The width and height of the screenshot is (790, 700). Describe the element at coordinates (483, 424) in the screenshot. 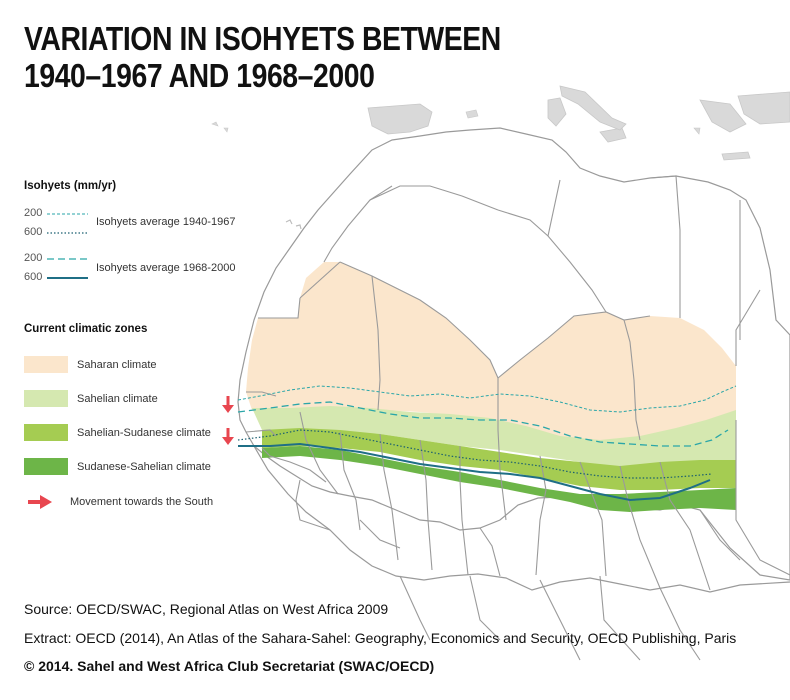

I see `isohyet-200-1968-2000` at that location.